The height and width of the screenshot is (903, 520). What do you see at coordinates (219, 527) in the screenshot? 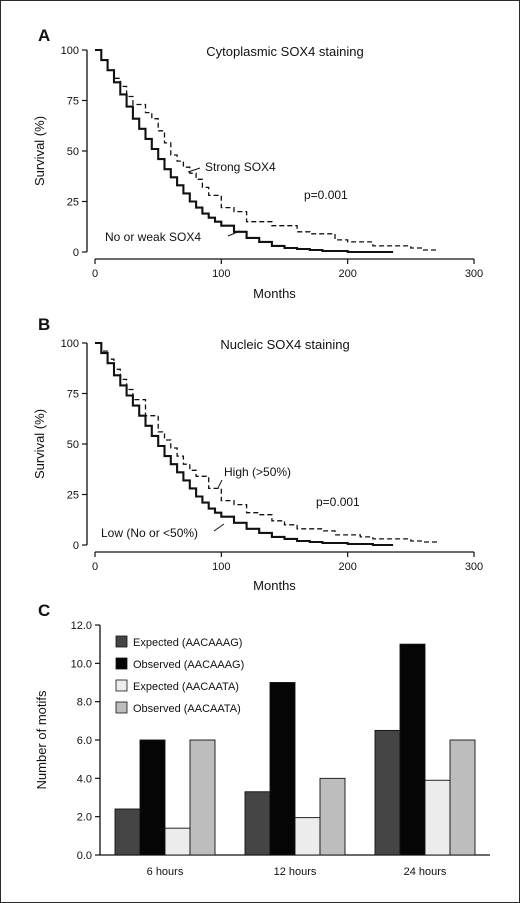
I see `panel-b-annot-low-leader` at bounding box center [219, 527].